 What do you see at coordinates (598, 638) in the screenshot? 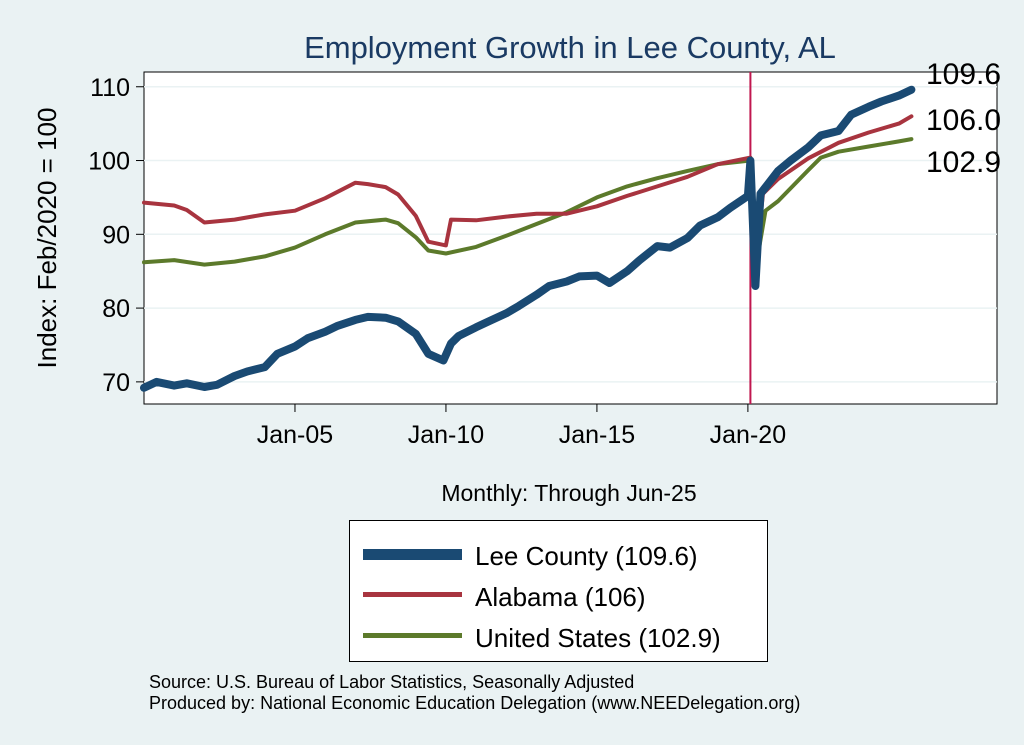
I see `legend-label-united-states: United States (102.9)` at bounding box center [598, 638].